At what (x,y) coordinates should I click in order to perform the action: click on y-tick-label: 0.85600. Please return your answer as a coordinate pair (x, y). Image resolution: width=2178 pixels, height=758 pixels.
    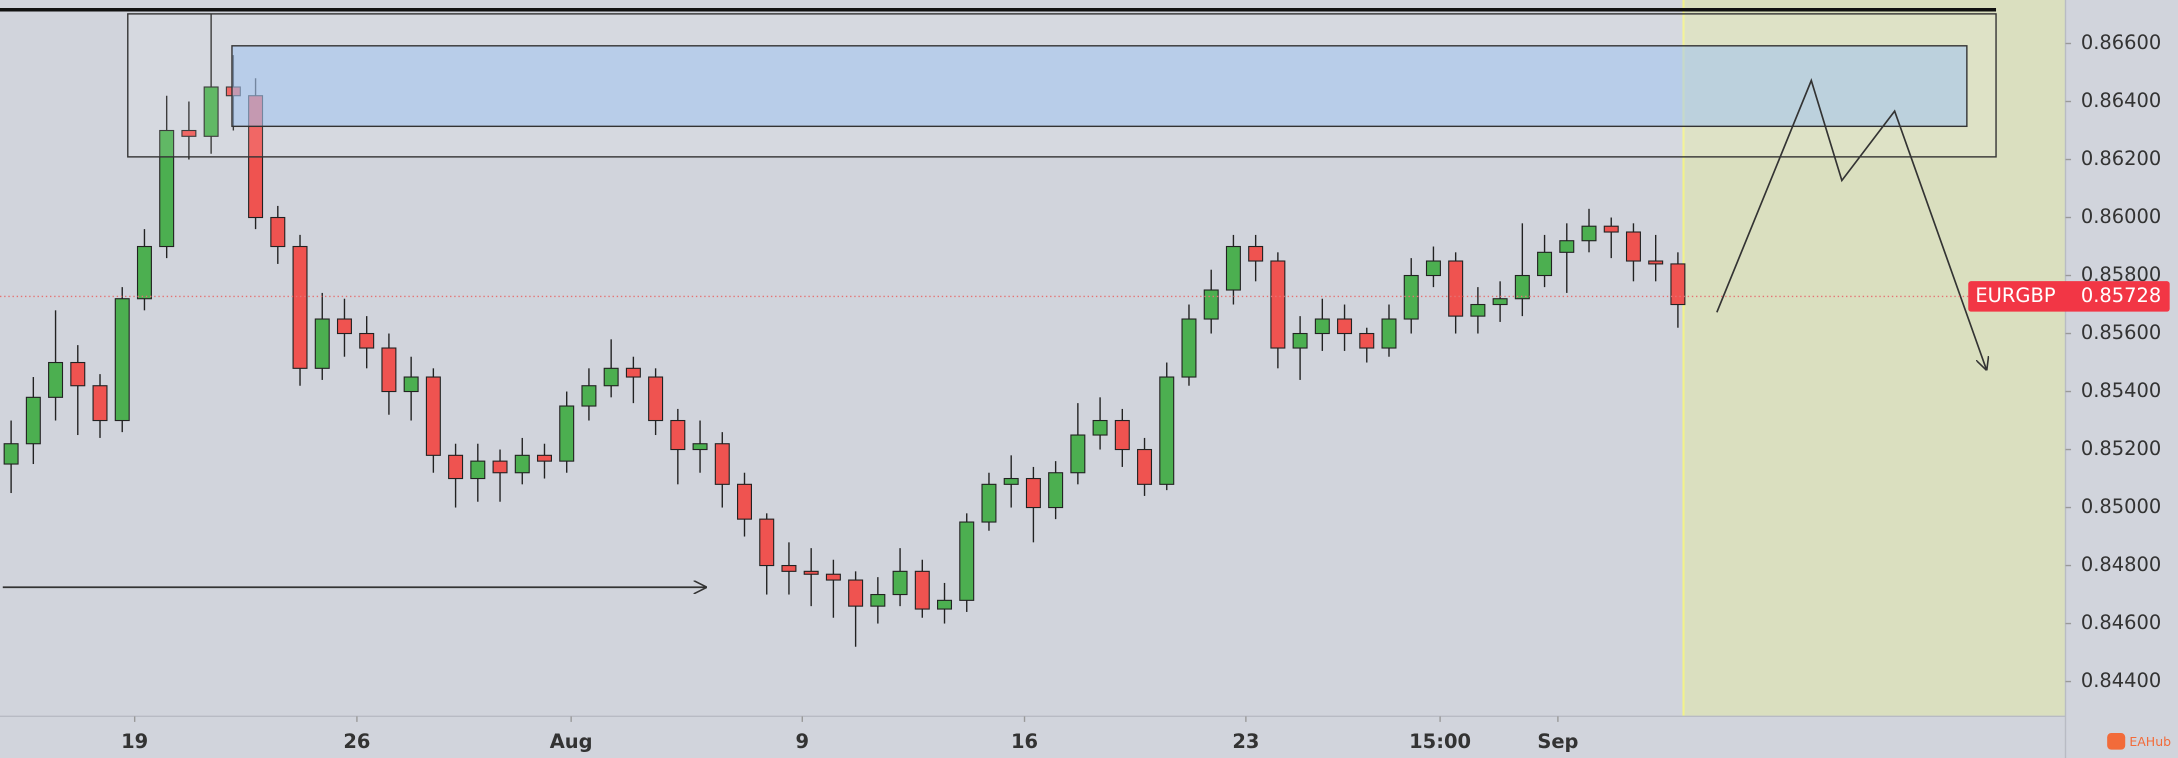
    Looking at the image, I should click on (2121, 332).